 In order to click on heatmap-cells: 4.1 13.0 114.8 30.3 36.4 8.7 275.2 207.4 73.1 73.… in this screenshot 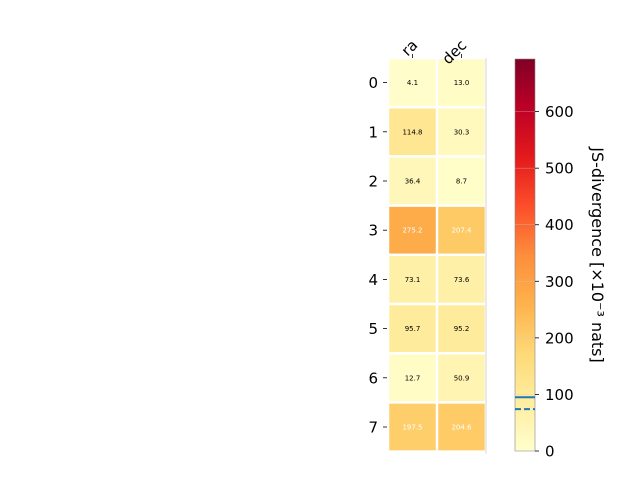, I will do `click(438, 256)`.